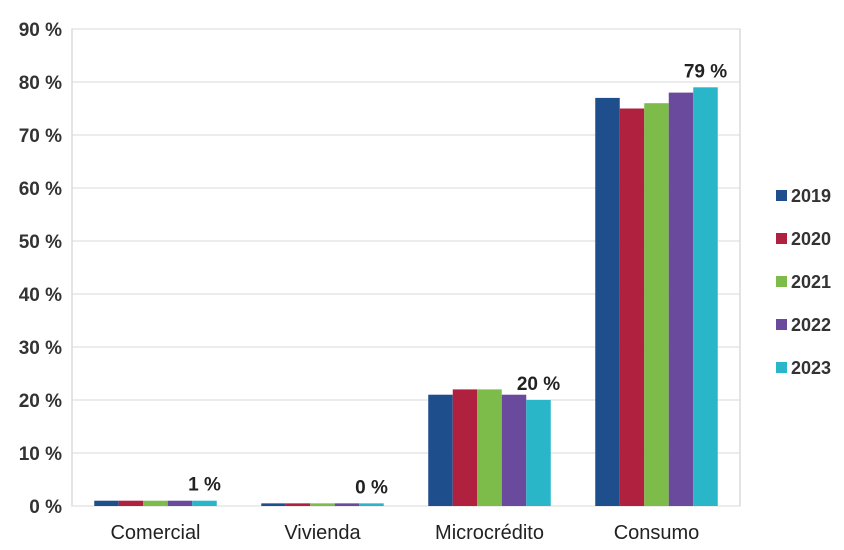  Describe the element at coordinates (607, 302) in the screenshot. I see `bar-consumo-2019` at that location.